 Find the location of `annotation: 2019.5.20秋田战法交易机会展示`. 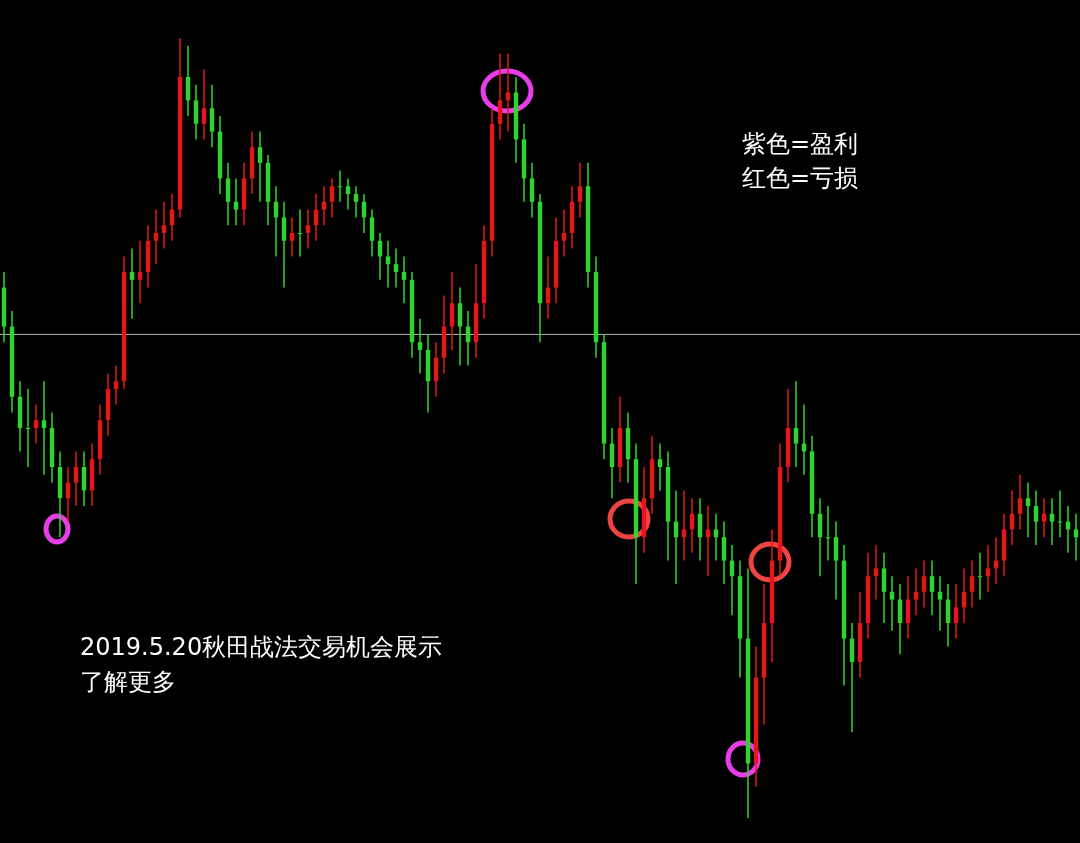

annotation: 2019.5.20秋田战法交易机会展示 is located at coordinates (261, 647).